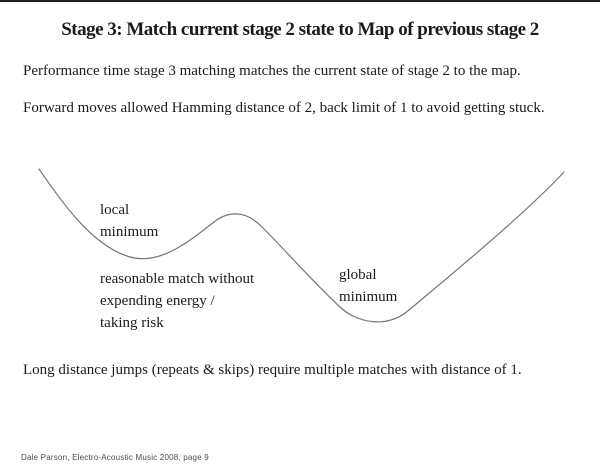  What do you see at coordinates (368, 286) in the screenshot?
I see `label-global-minimum: global minimum` at bounding box center [368, 286].